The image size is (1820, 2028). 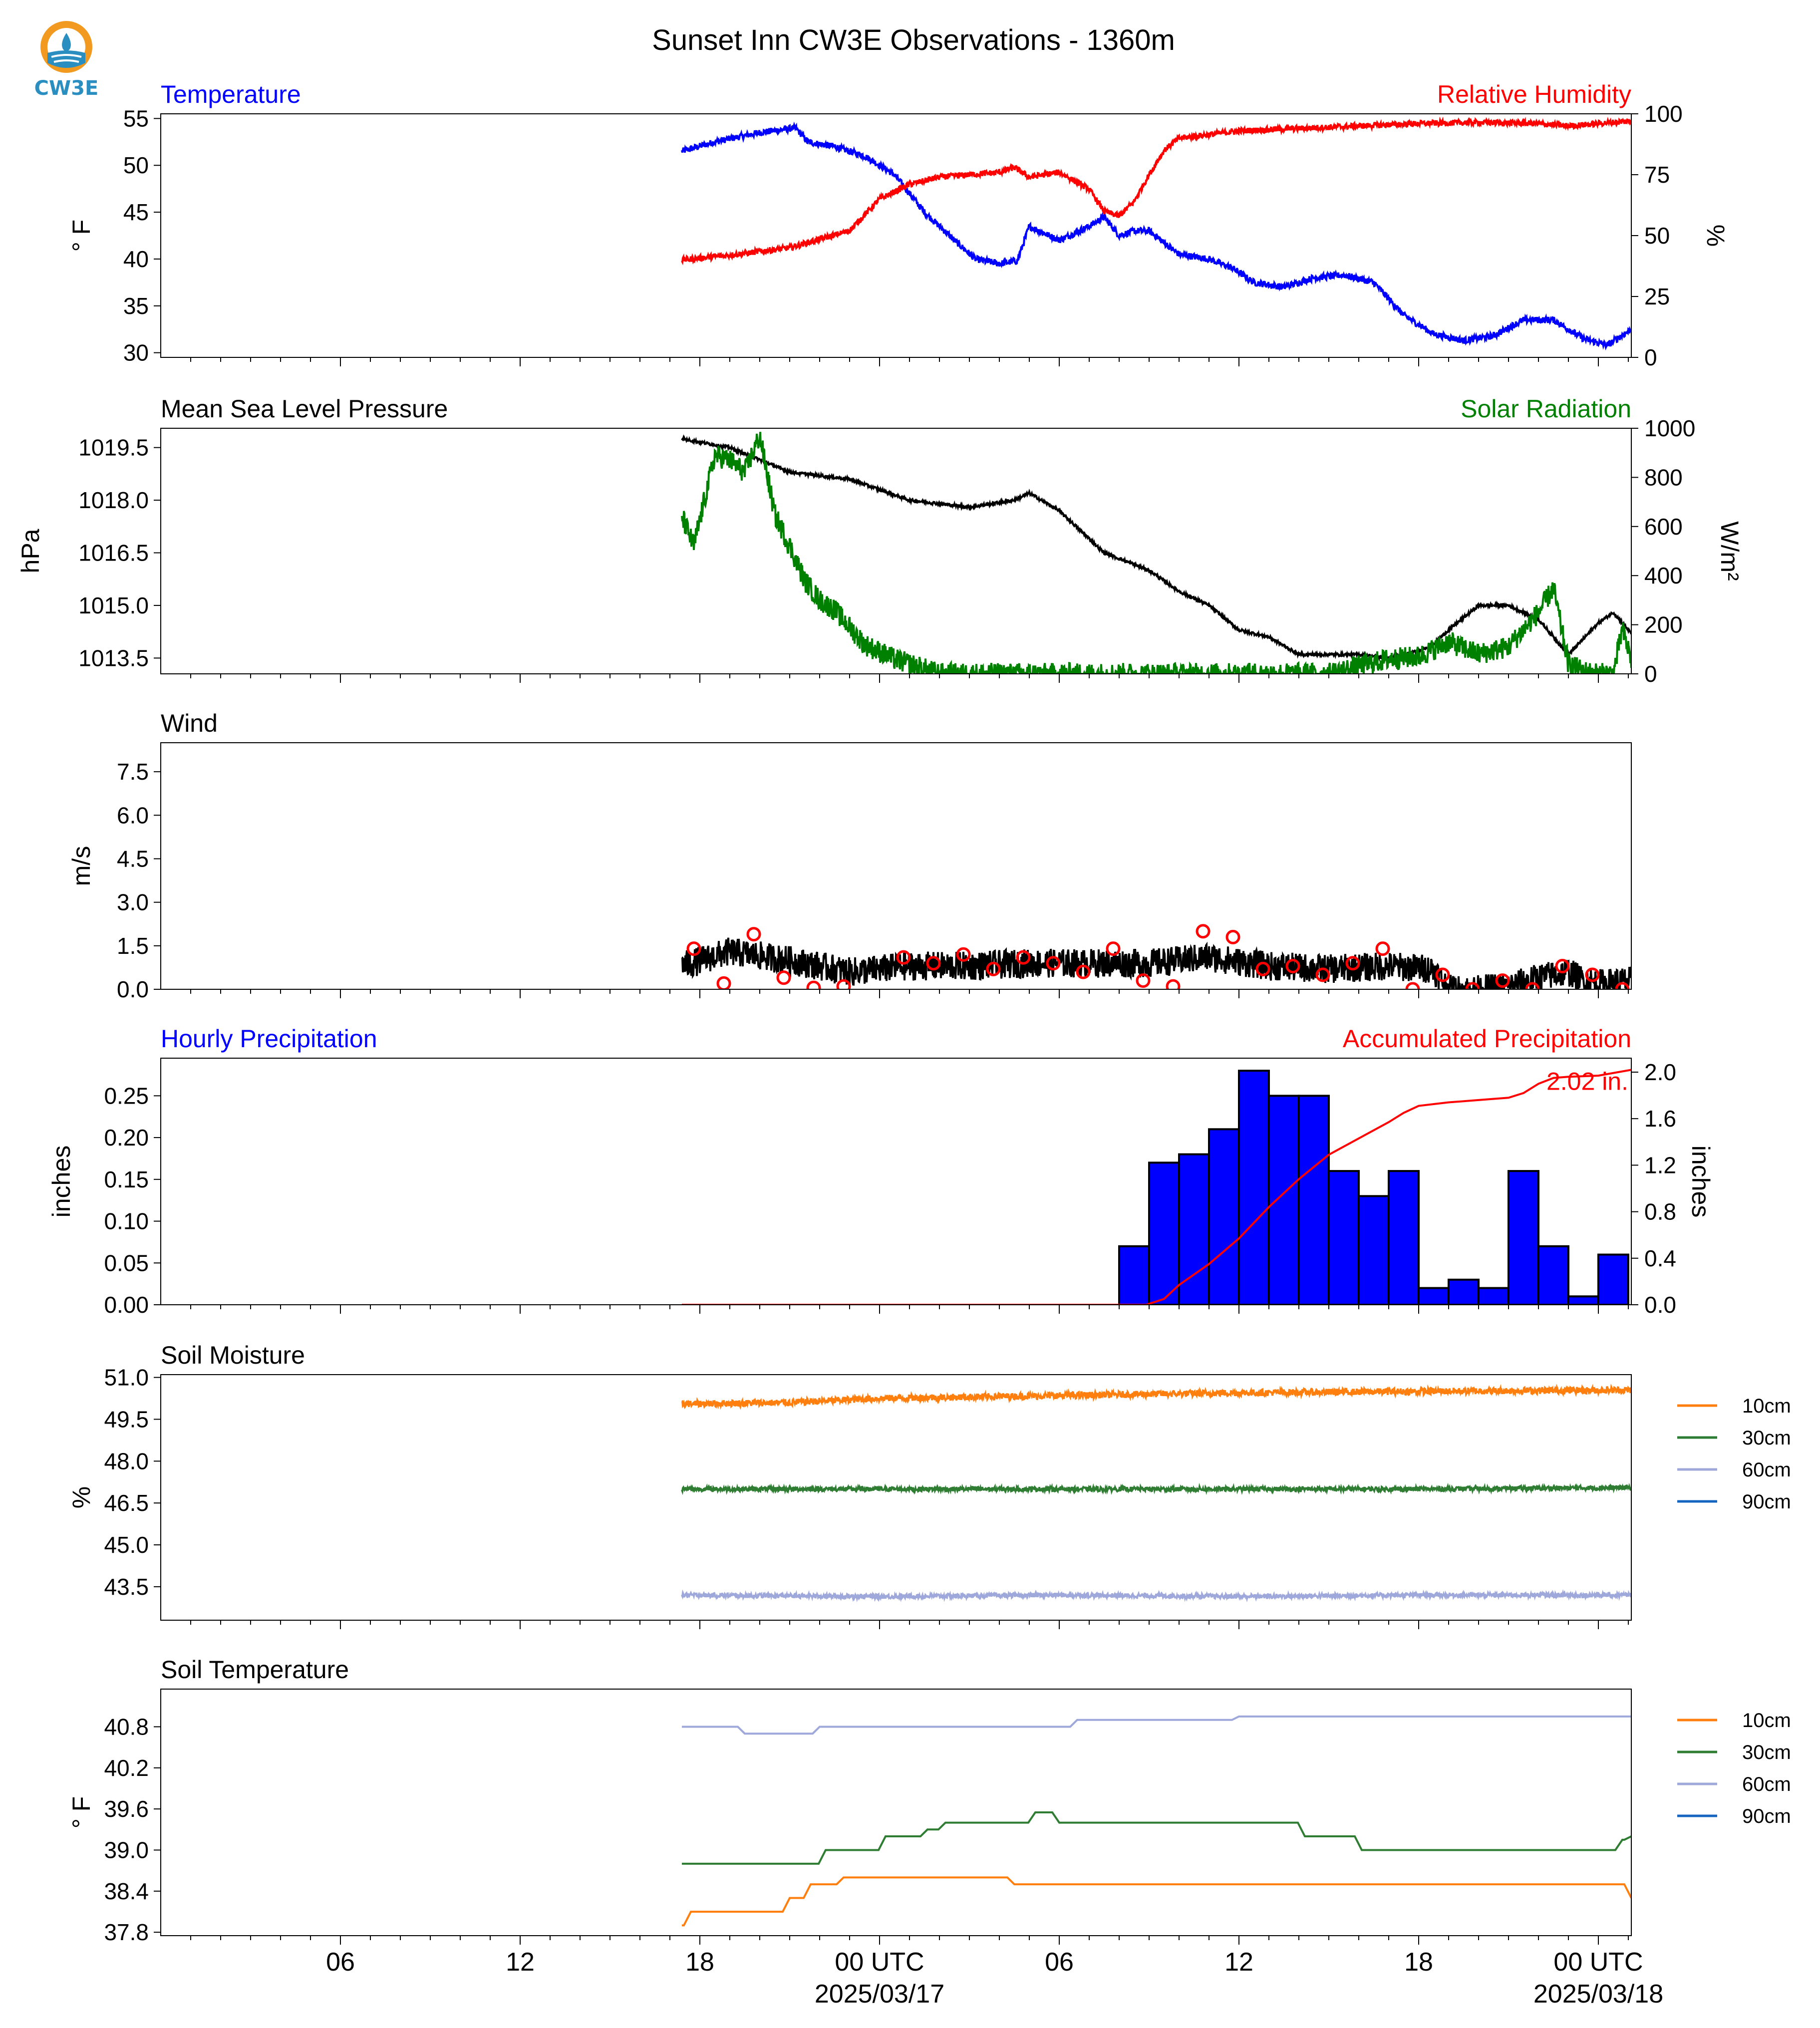 I want to click on panel-title-left: Soil Moisture, so click(x=233, y=1355).